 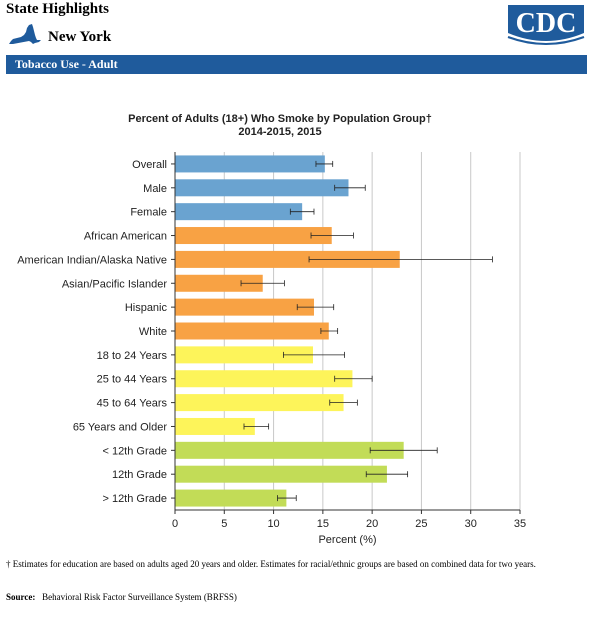 What do you see at coordinates (520, 524) in the screenshot?
I see `x-tick-label: 35` at bounding box center [520, 524].